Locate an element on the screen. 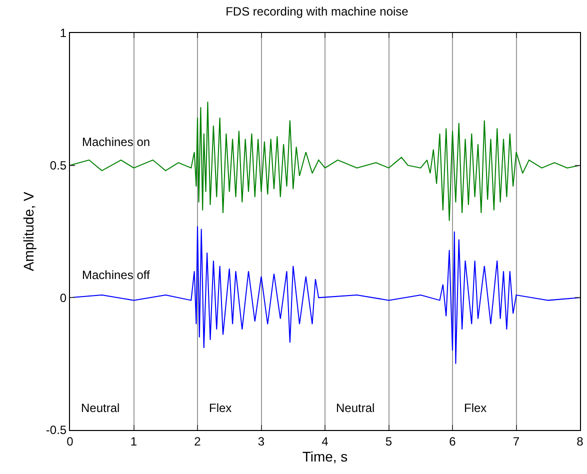 Image resolution: width=587 pixels, height=474 pixels. series-label: Machines on is located at coordinates (116, 142).